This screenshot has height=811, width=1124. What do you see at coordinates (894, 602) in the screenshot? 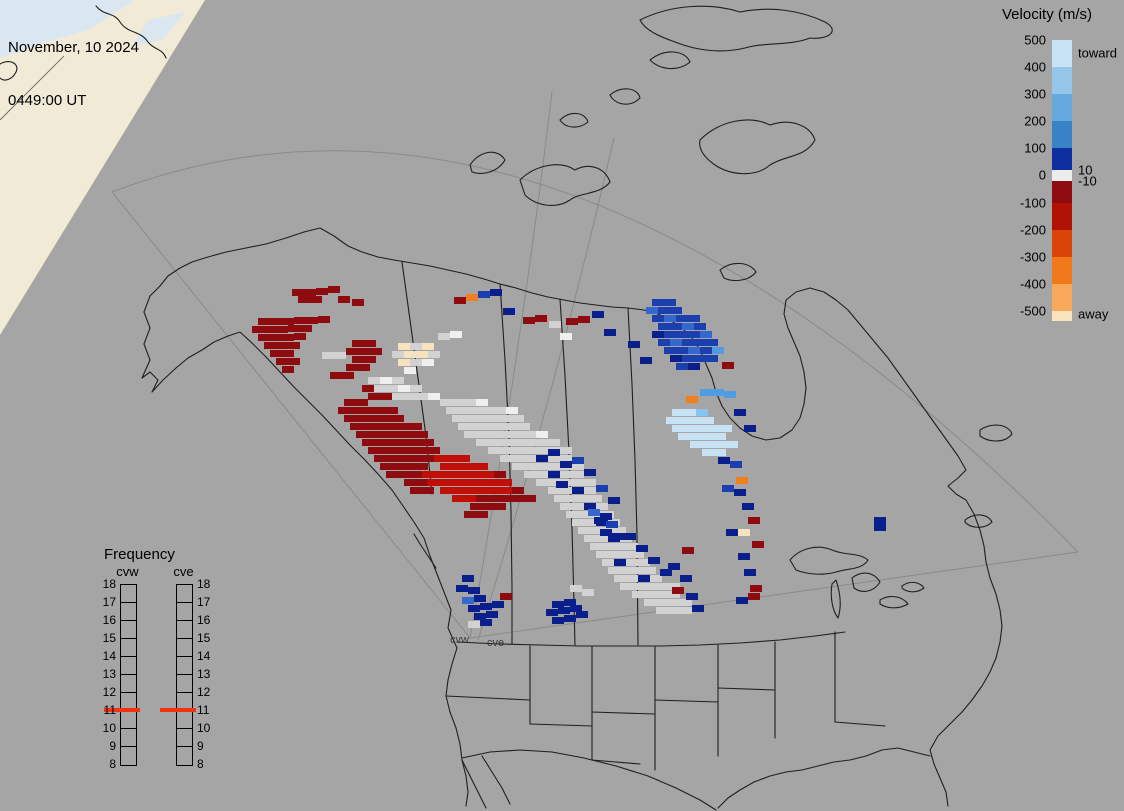
I see `lake-erie` at bounding box center [894, 602].